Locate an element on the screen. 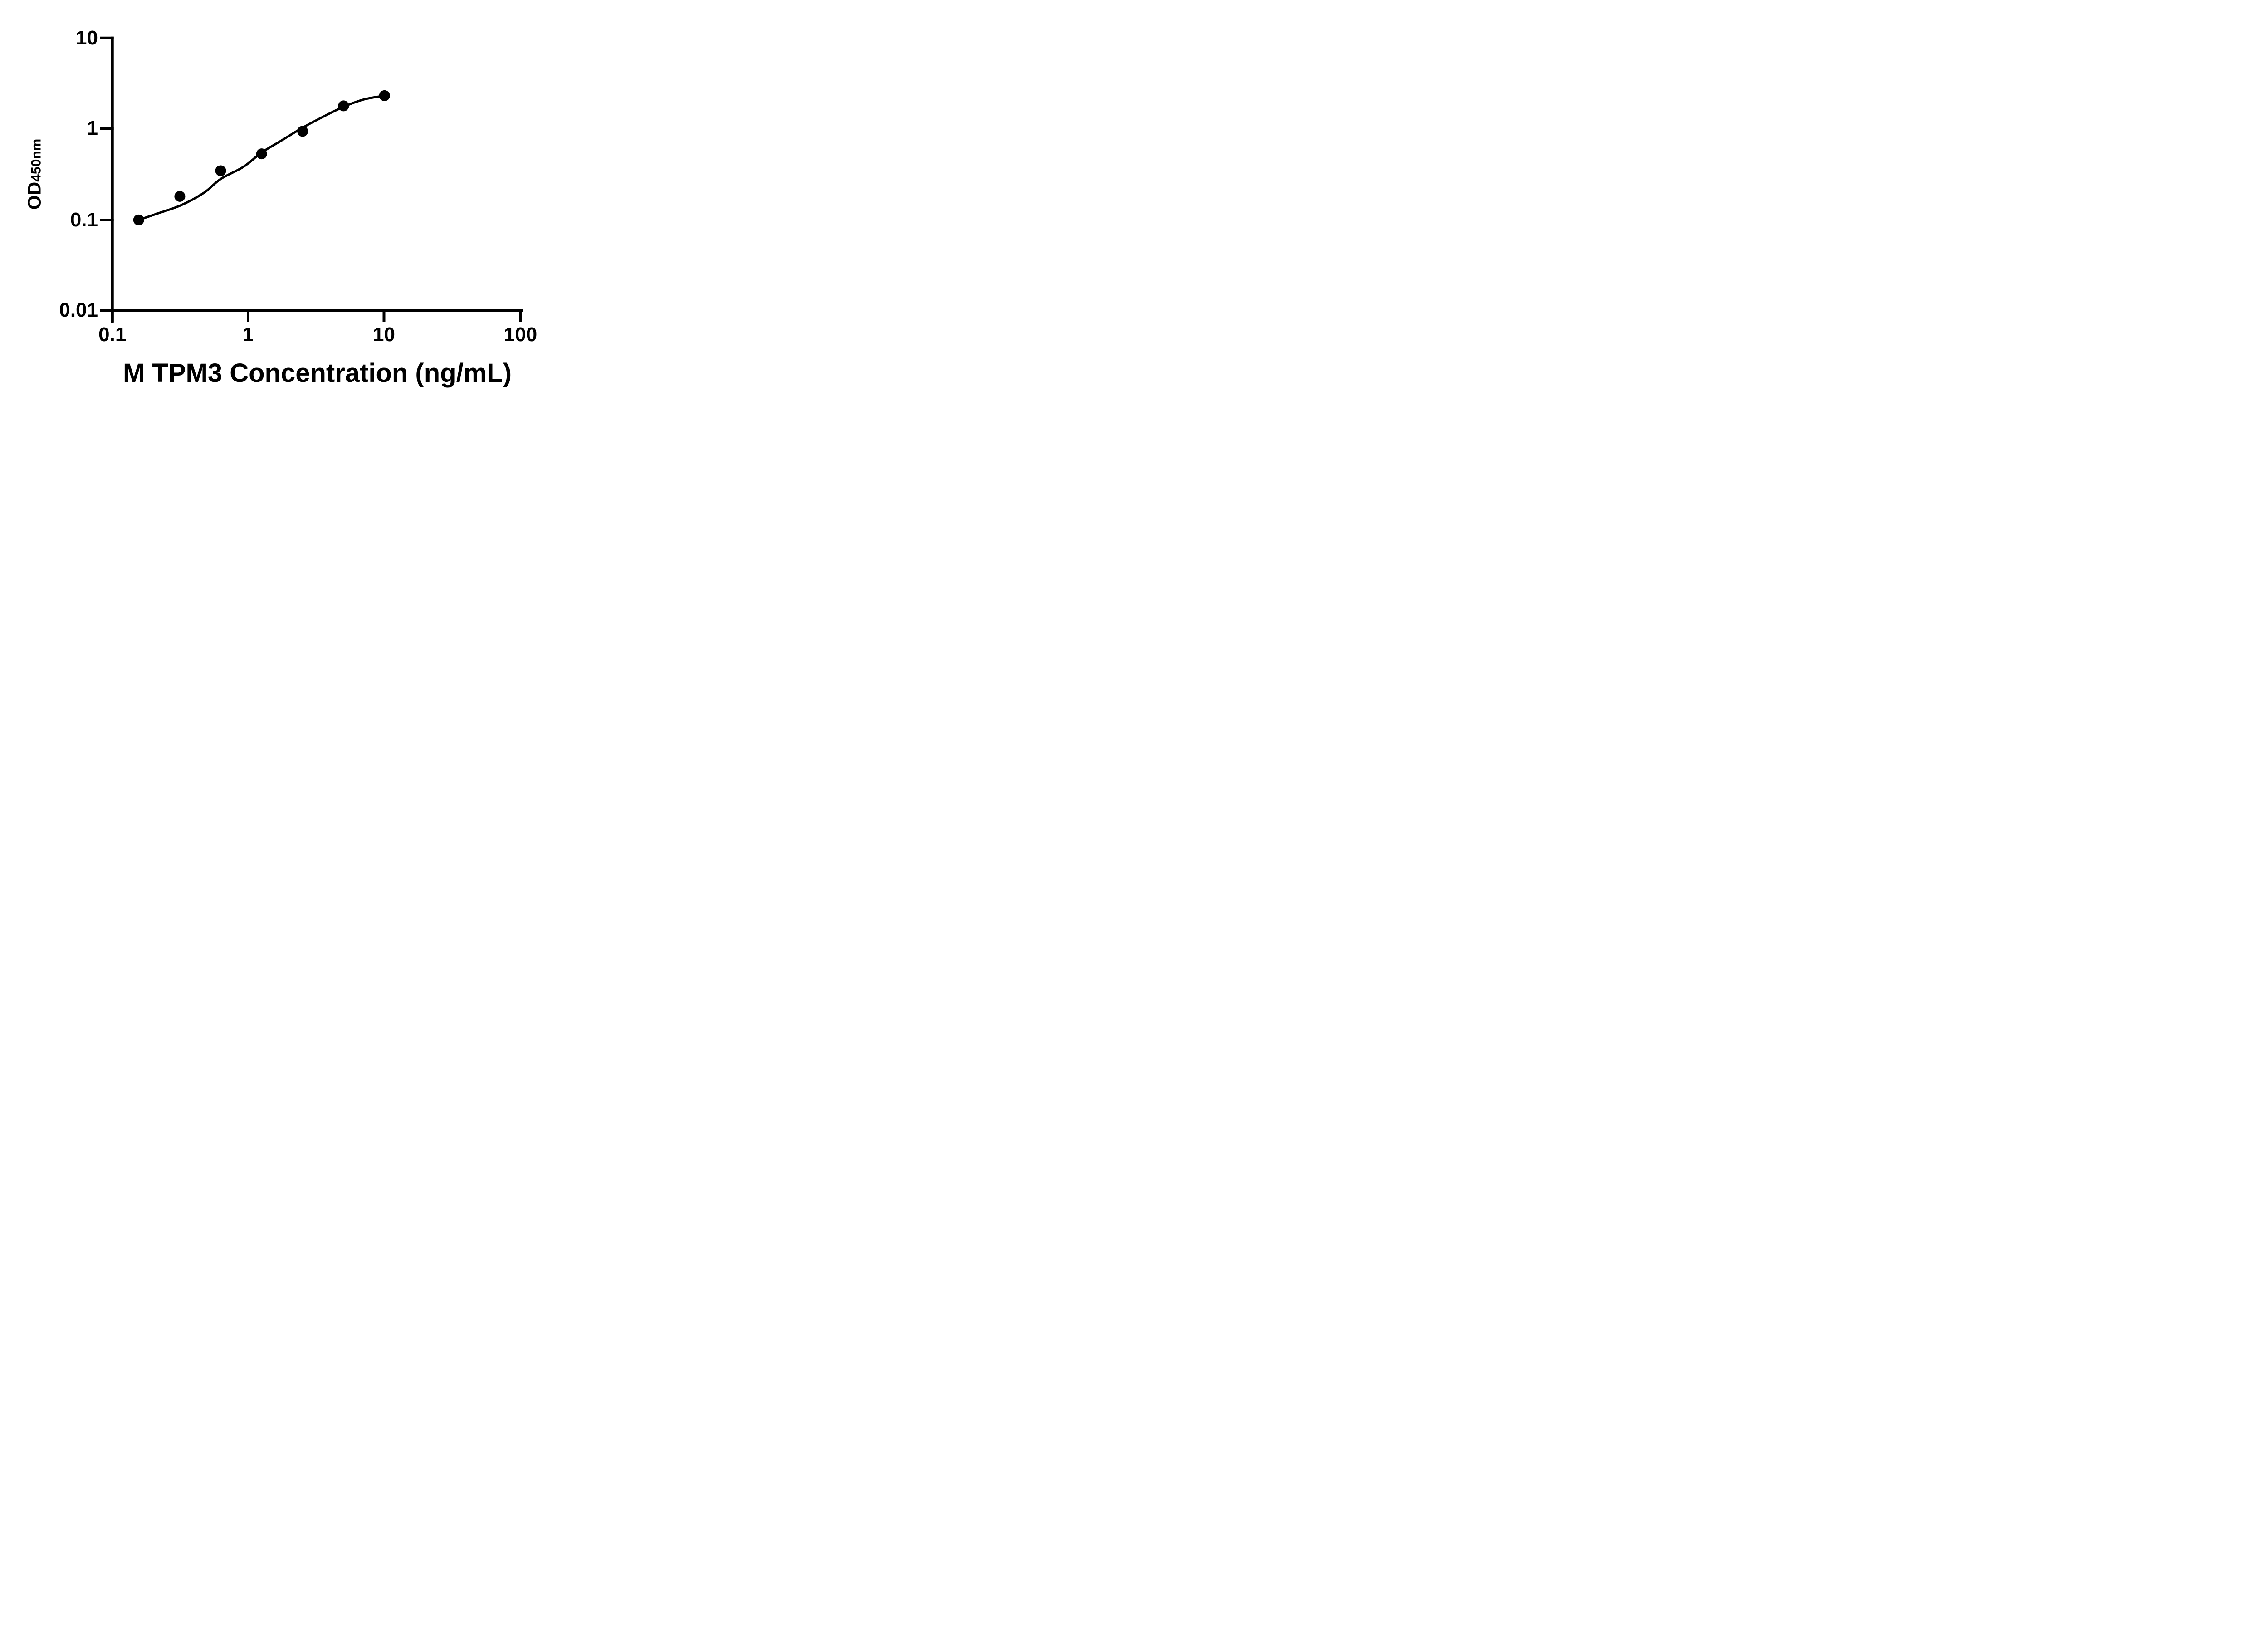  y-axis-title: OD450nm is located at coordinates (34, 174).